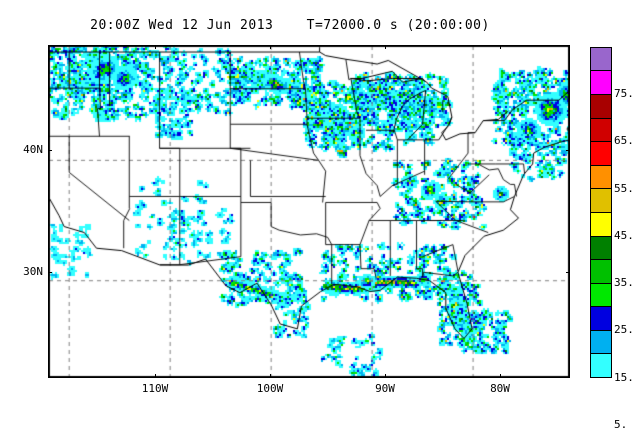 The image size is (640, 431). What do you see at coordinates (500, 388) in the screenshot?
I see `x-axis-label-80w: 80W` at bounding box center [500, 388].